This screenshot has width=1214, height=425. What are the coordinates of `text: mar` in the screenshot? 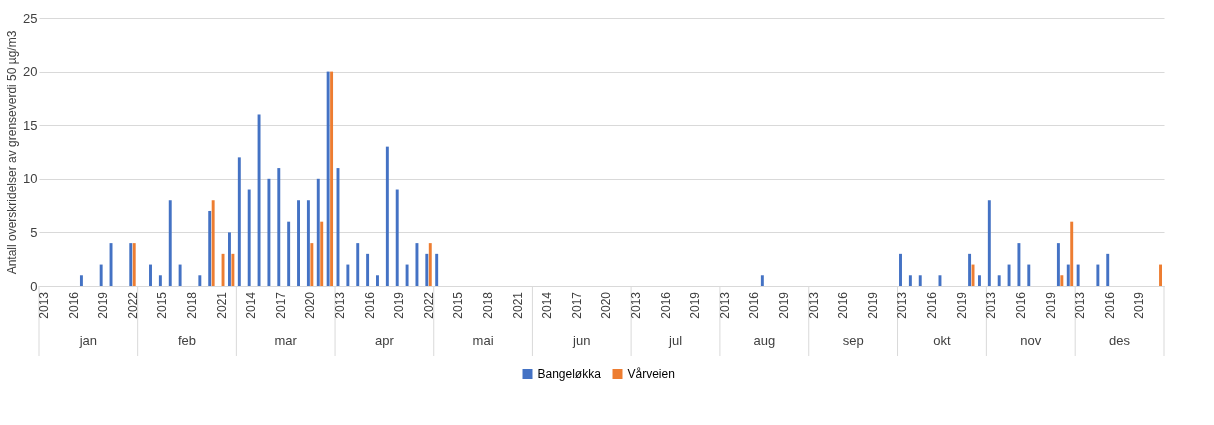 It's located at (286, 340).